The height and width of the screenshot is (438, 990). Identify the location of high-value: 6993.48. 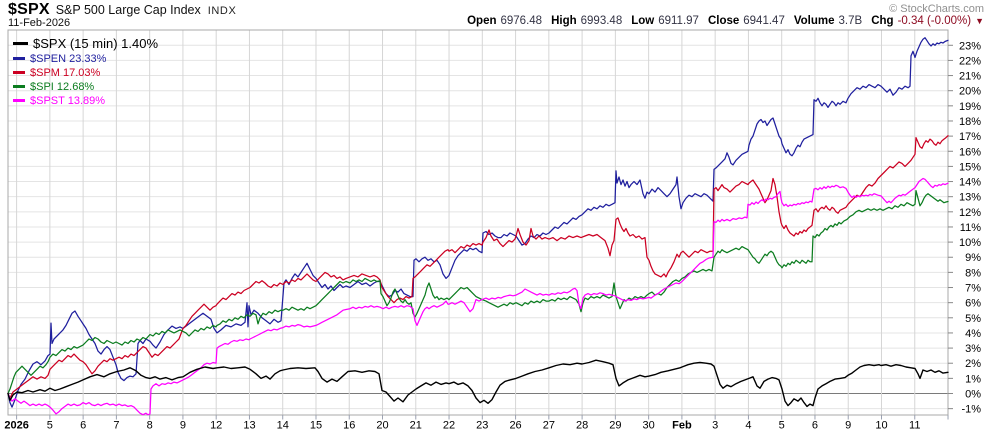
(601, 21).